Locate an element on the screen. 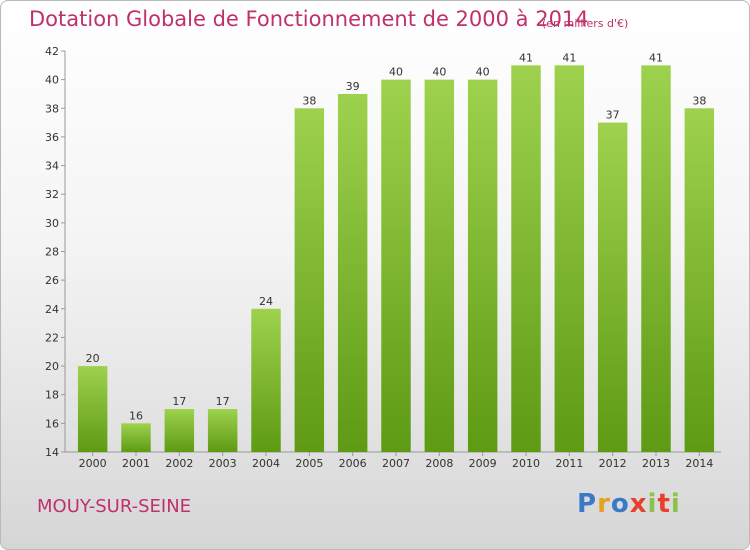 This screenshot has height=550, width=750. proxiti-logo: Proxiti is located at coordinates (629, 504).